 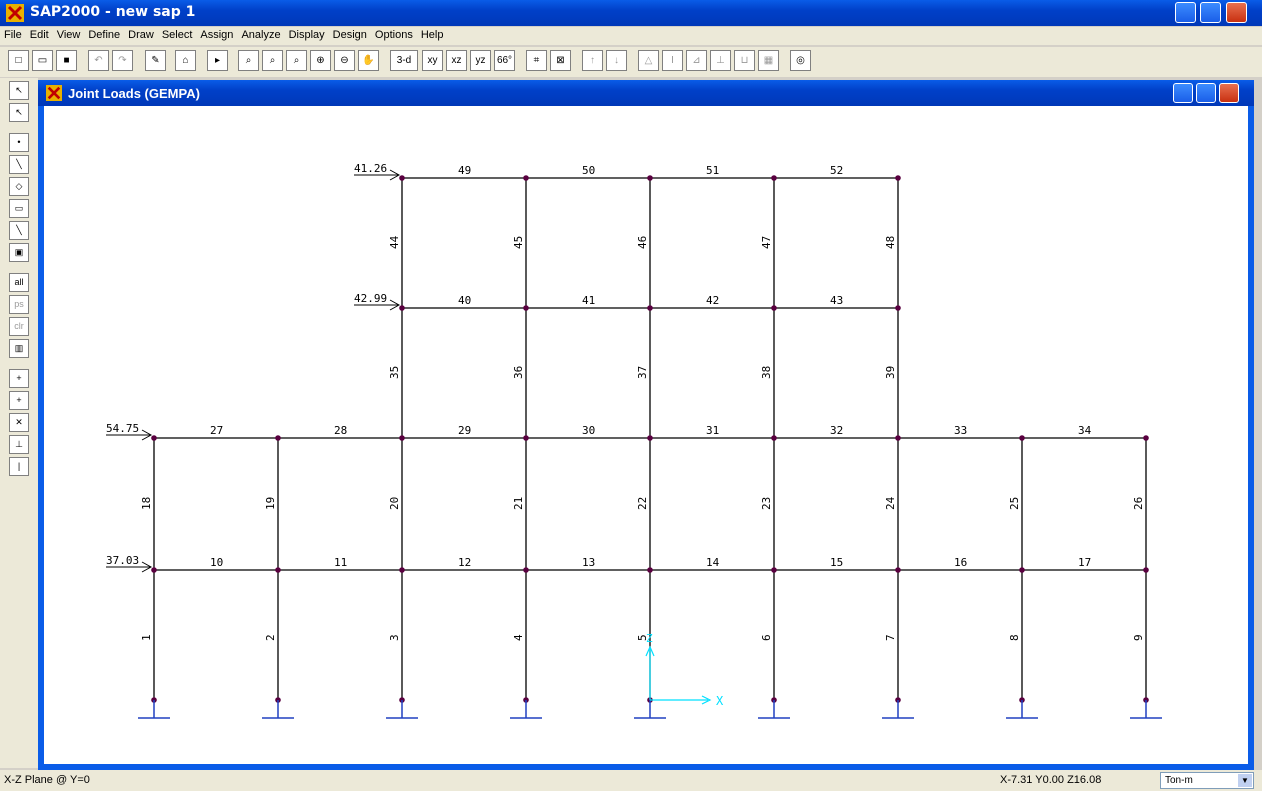 I want to click on menu-options: Options, so click(x=393, y=35).